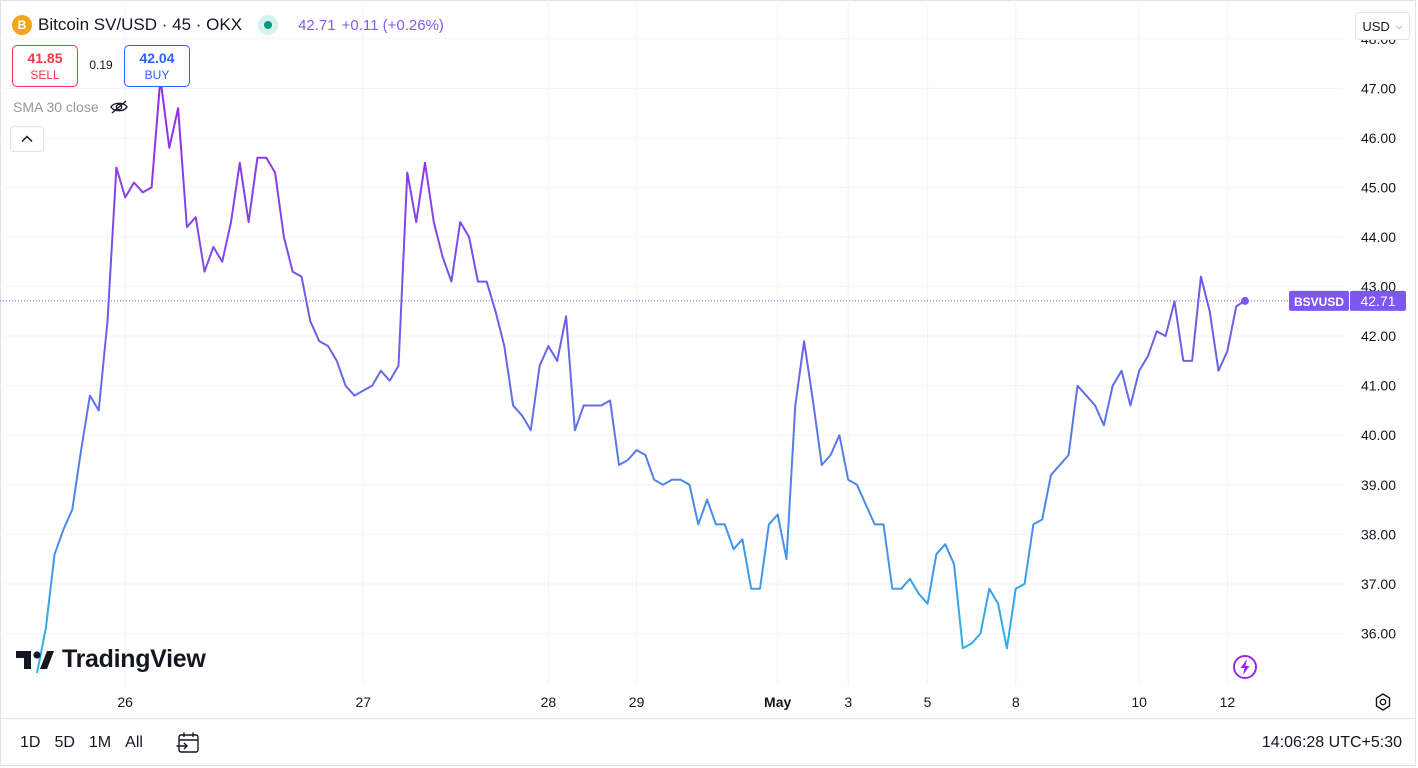  Describe the element at coordinates (1378, 584) in the screenshot. I see `price-tick-label: 37.00` at that location.